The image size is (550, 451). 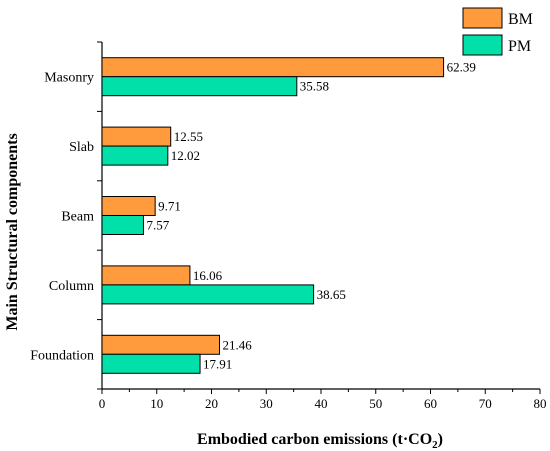 I want to click on x-tick-label: 80, so click(x=540, y=403).